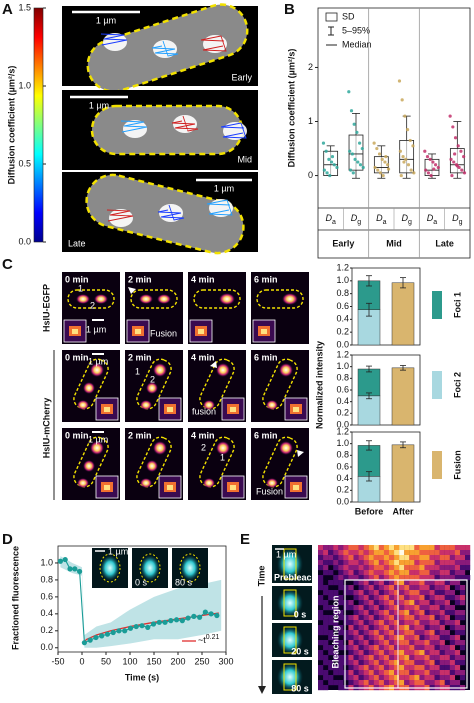 This screenshot has height=703, width=474. I want to click on x-tick-label: Da, so click(330, 219).